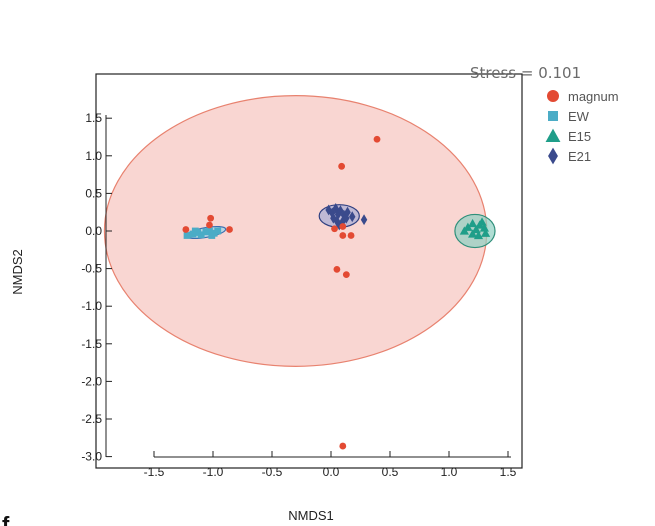 This screenshot has height=526, width=655. What do you see at coordinates (553, 116) in the screenshot?
I see `legend-marker-ew` at bounding box center [553, 116].